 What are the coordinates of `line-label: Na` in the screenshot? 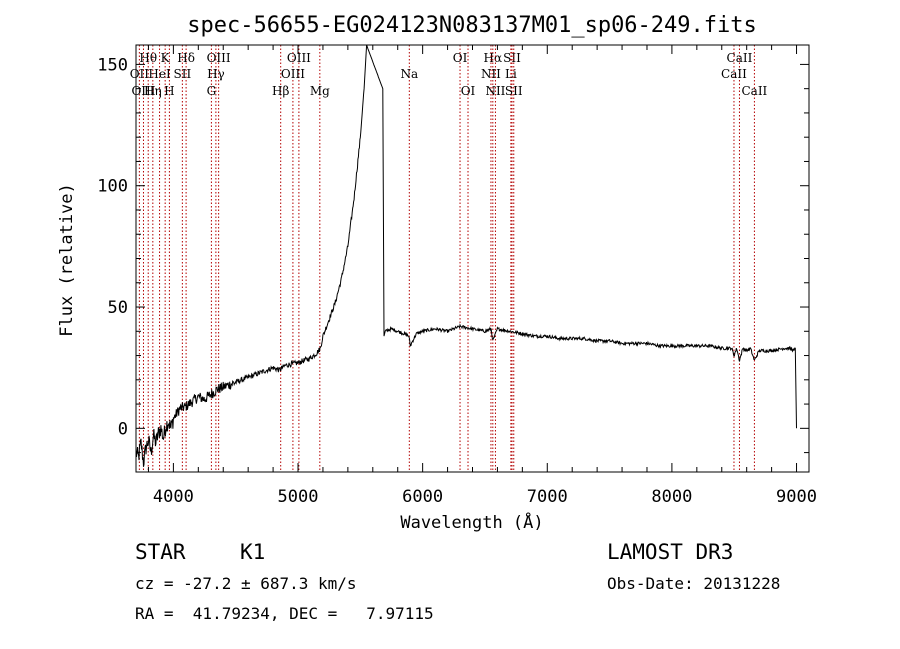 It's located at (409, 74).